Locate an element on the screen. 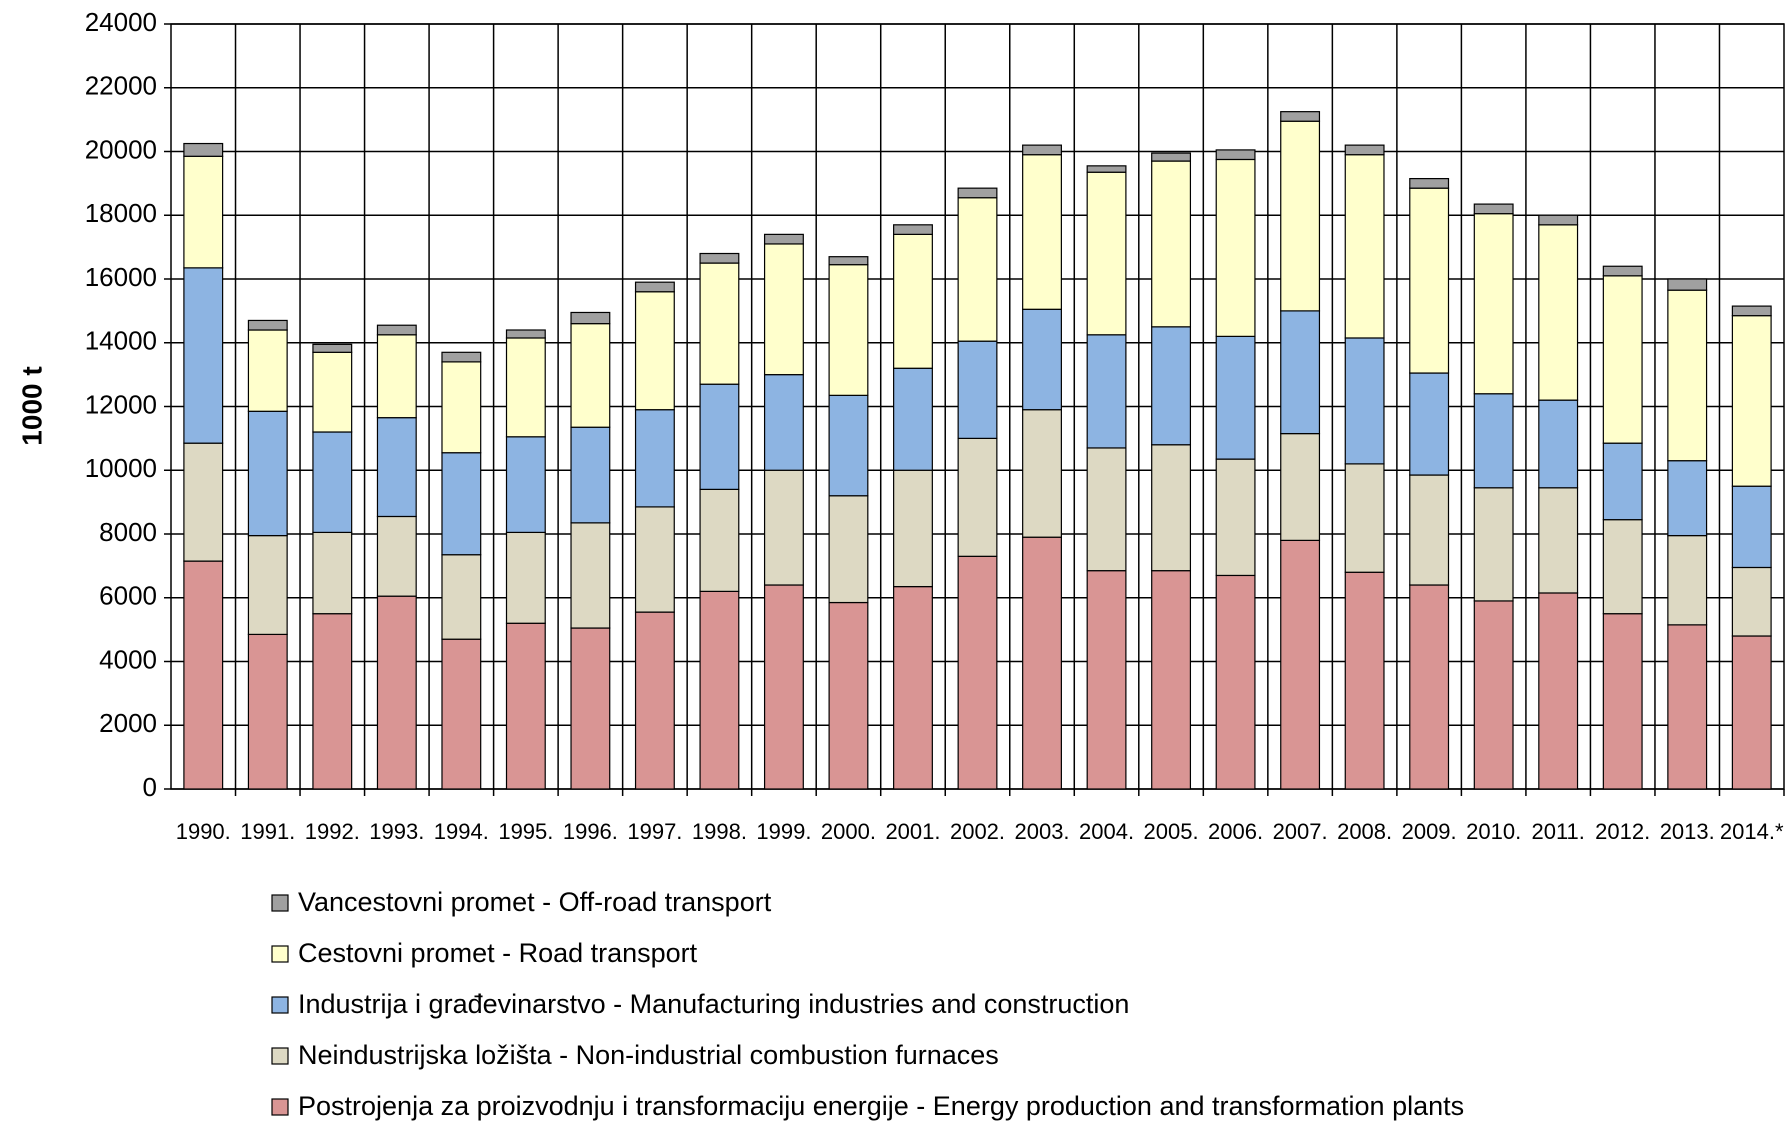 This screenshot has height=1134, width=1789. x-tick-label: 1998. is located at coordinates (719, 831).